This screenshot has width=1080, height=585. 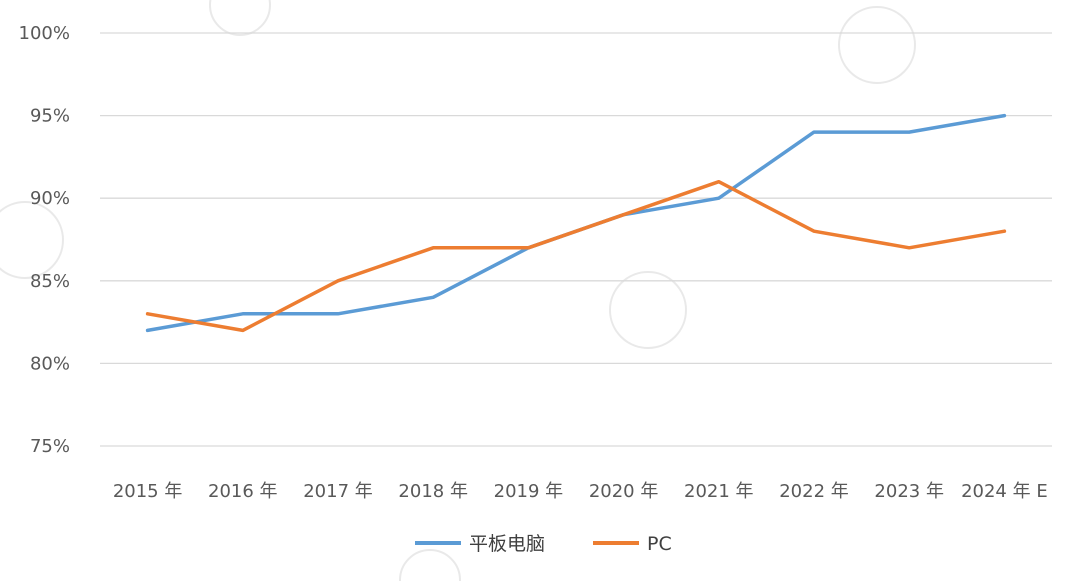 What do you see at coordinates (529, 491) in the screenshot?
I see `x-tick-label: 2019 年` at bounding box center [529, 491].